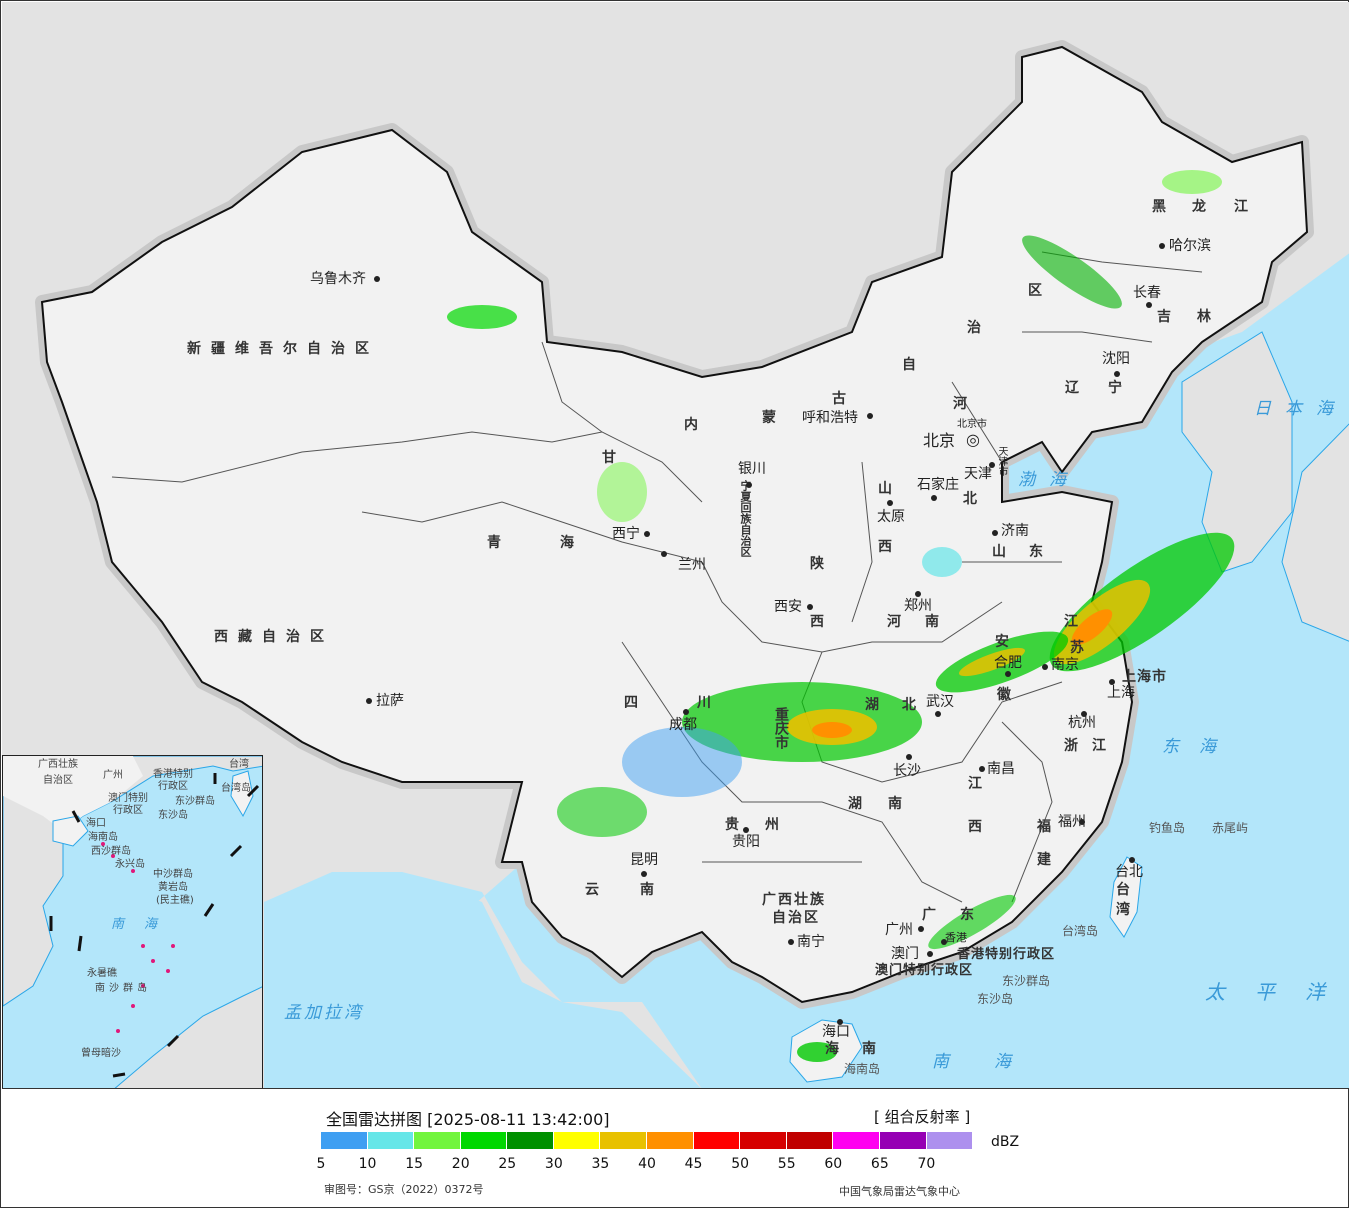  Describe the element at coordinates (907, 771) in the screenshot. I see `city-label: 长沙` at that location.